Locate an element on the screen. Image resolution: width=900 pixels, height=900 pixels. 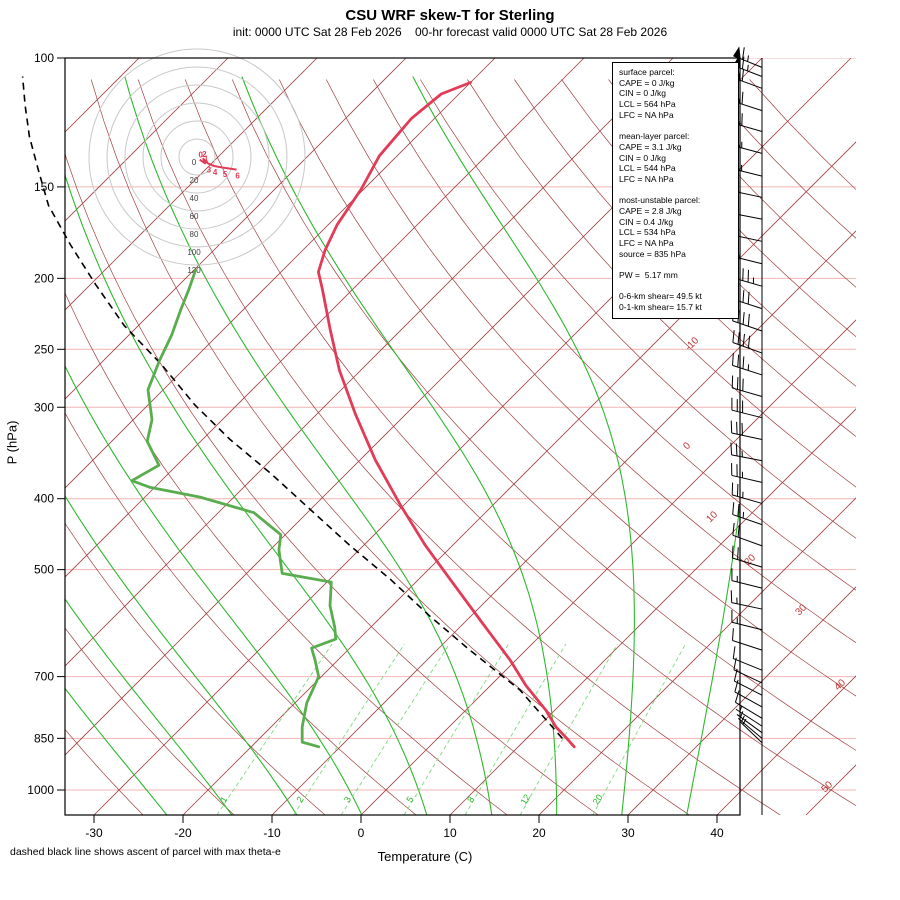
isotherm-value-label: 40 is located at coordinates (840, 685).